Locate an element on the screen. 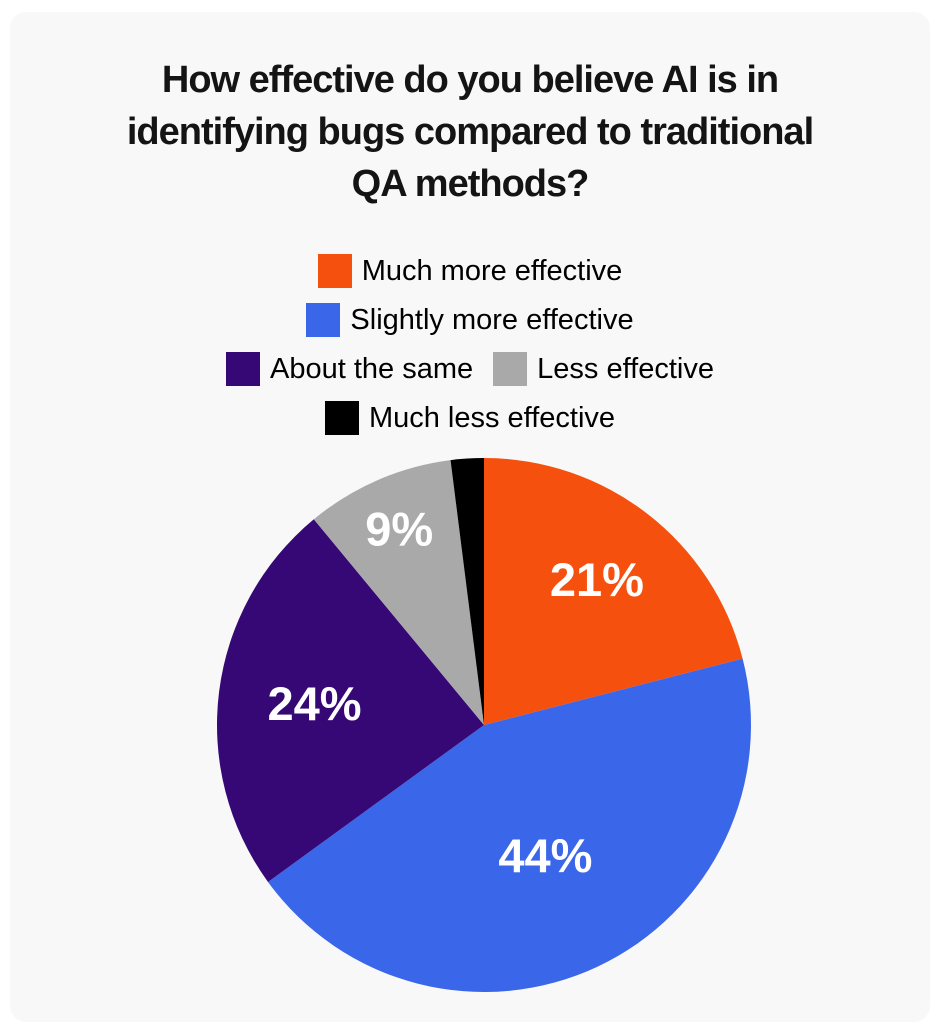  legend-swatch-slightly-more-effective-icon is located at coordinates (323, 320).